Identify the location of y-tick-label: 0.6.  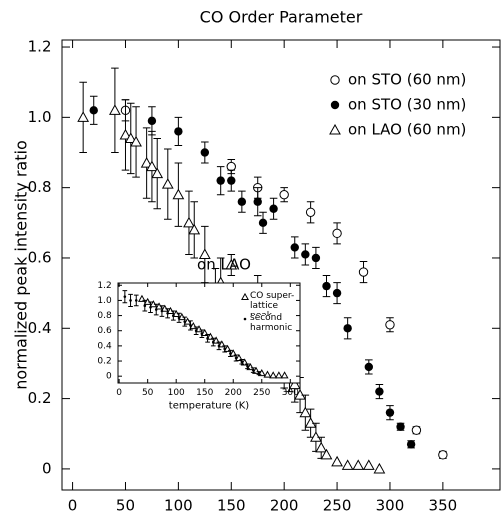
(40, 257).